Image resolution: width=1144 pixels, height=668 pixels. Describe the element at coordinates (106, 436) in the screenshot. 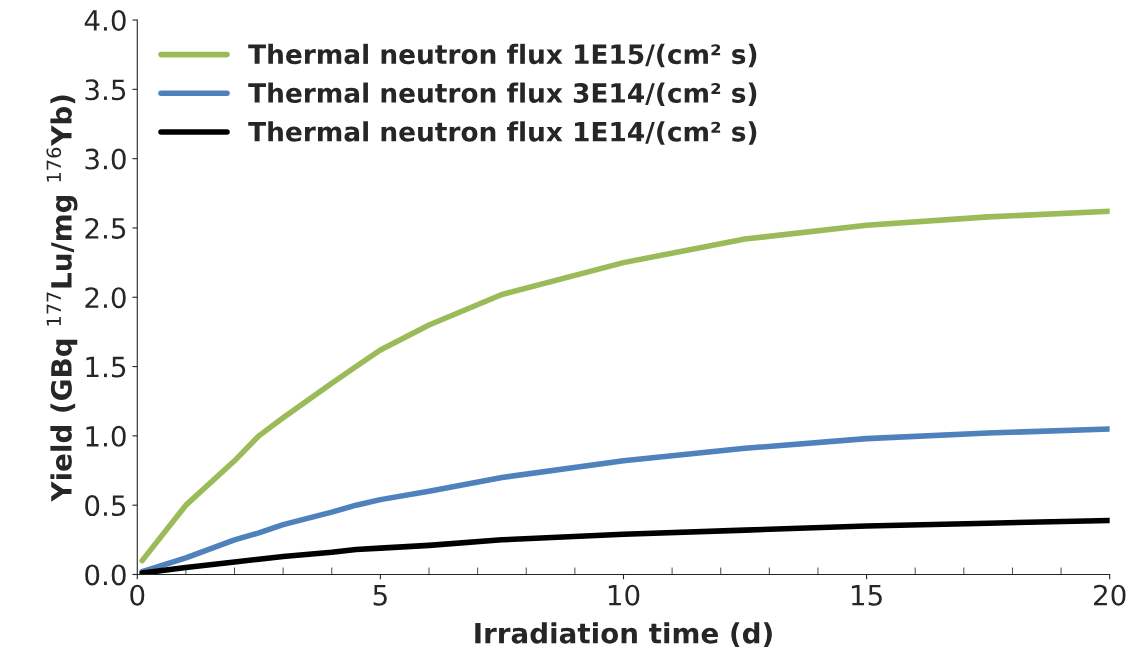

I see `y-tick-label: 1.0` at that location.